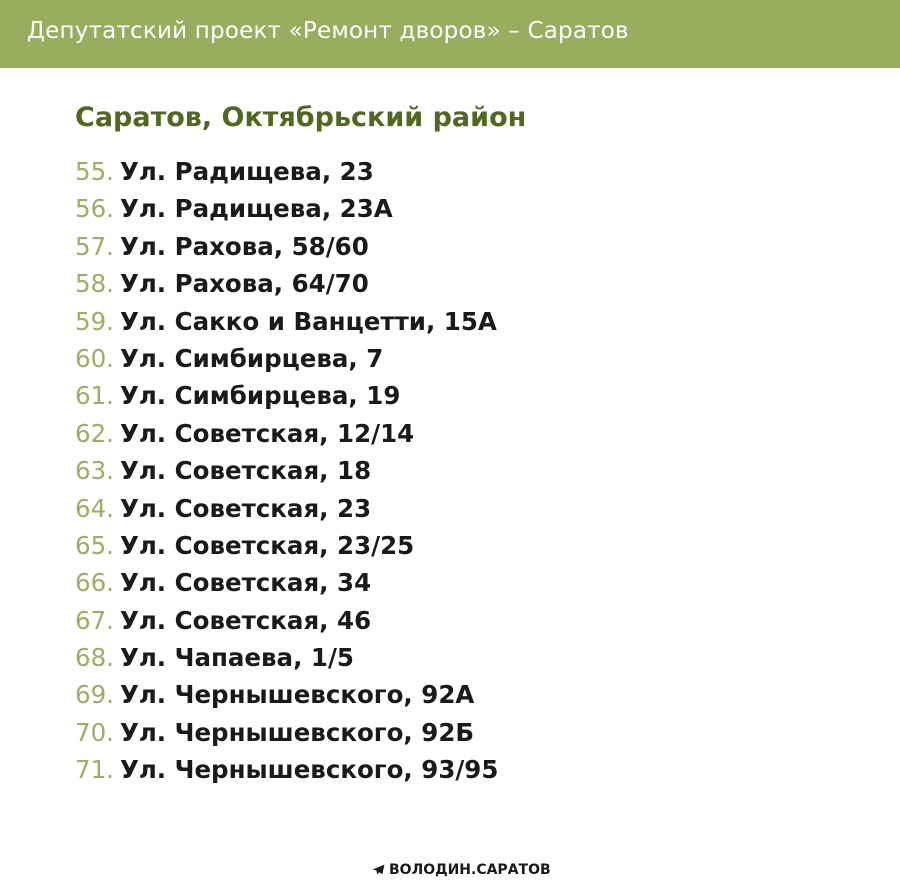  I want to click on list-item: 65. Ул. Советская, 23/25, so click(286, 545).